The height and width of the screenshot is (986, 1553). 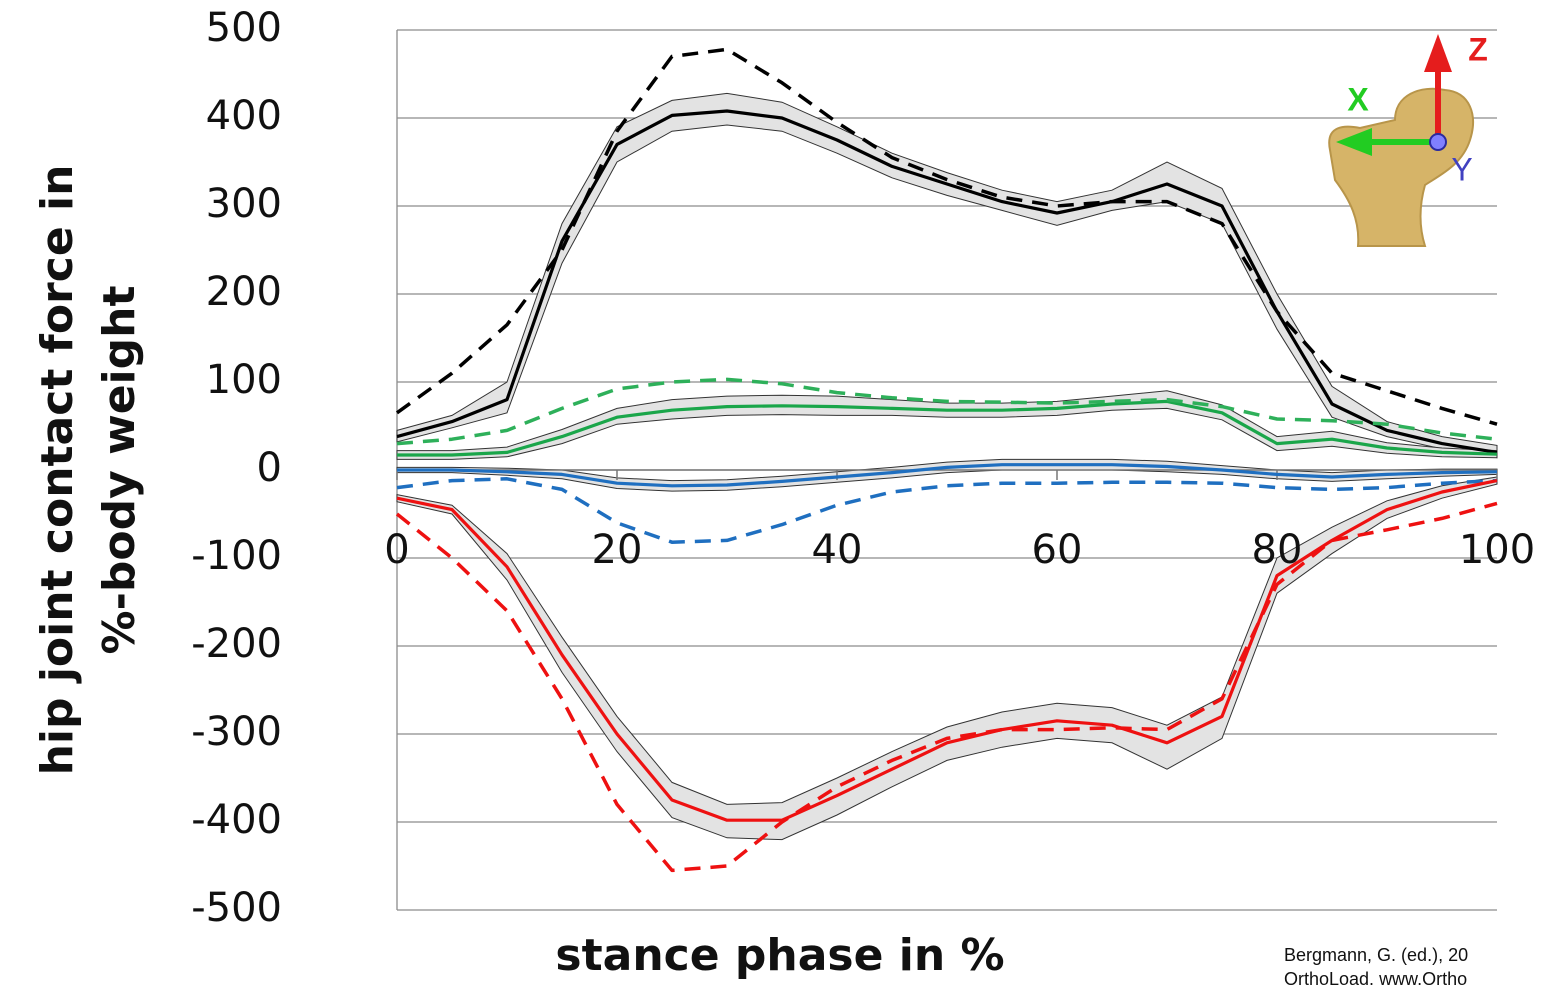 I want to click on y-tick-label: 0, so click(x=269, y=468).